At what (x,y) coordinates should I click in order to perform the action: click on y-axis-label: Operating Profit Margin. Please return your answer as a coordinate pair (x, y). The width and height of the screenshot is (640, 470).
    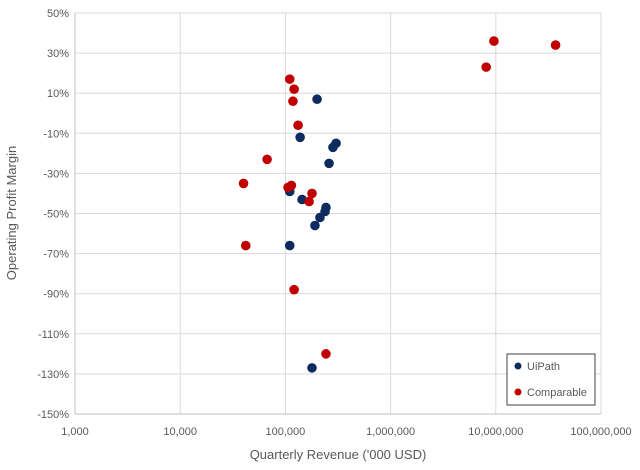
    Looking at the image, I should click on (11, 213).